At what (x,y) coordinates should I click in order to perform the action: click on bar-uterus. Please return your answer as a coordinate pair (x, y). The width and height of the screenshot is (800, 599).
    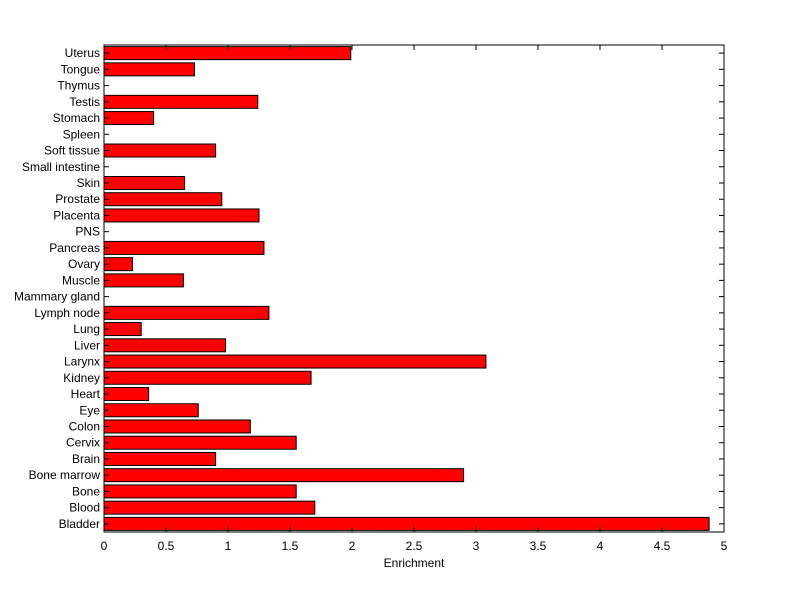
    Looking at the image, I should click on (227, 53).